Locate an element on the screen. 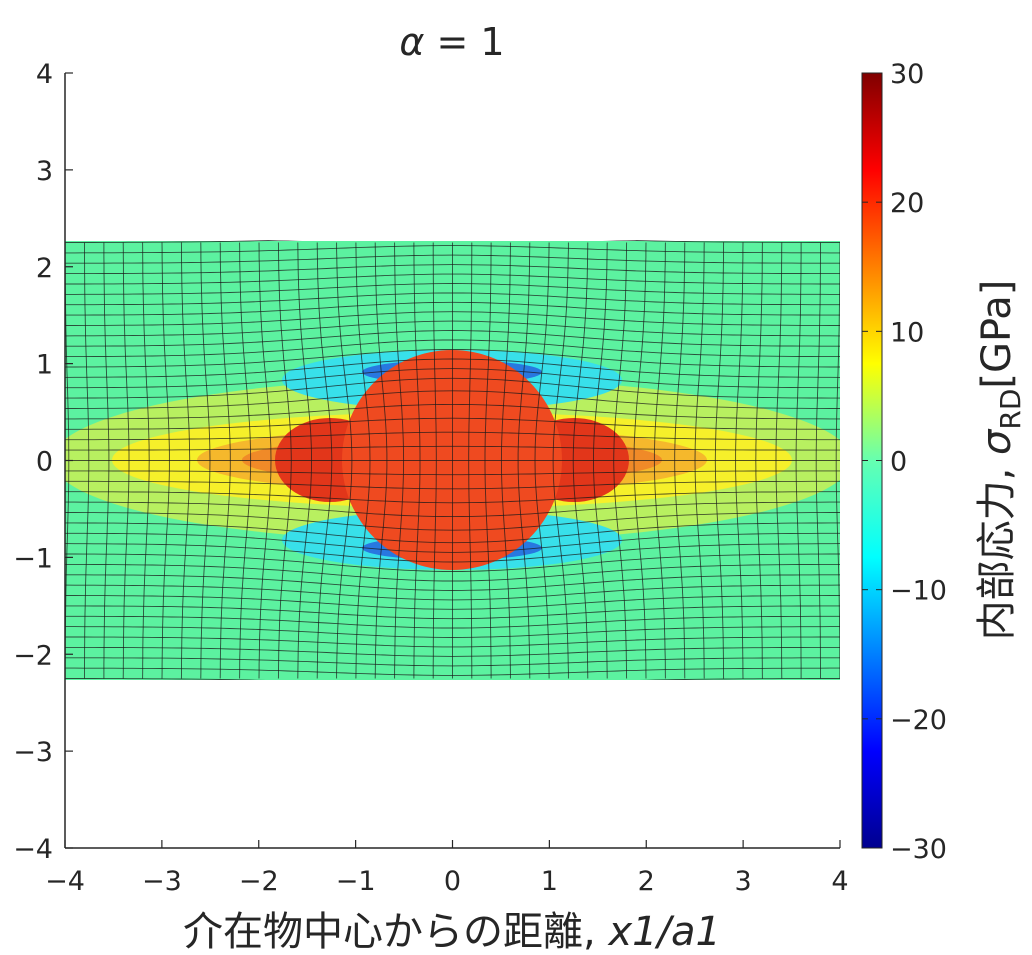 This screenshot has height=955, width=1032. colorbar-label: 内部応力, σRD[GPa] is located at coordinates (1000, 460).